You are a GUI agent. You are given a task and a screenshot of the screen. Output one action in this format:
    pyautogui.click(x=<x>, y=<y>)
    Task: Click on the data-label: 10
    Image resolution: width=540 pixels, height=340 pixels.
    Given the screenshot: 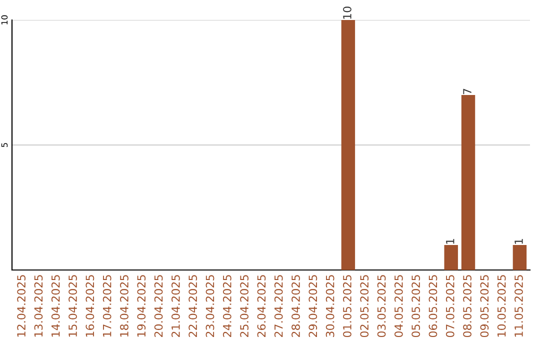 What is the action you would take?
    pyautogui.click(x=347, y=12)
    